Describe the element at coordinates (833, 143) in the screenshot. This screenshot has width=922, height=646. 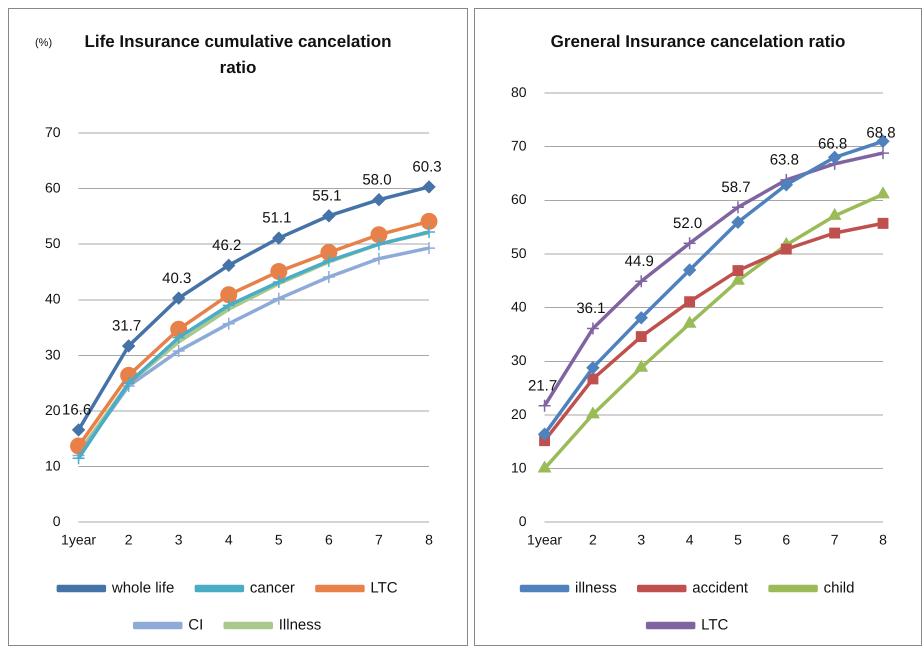
I see `data-label: 66.8` at that location.